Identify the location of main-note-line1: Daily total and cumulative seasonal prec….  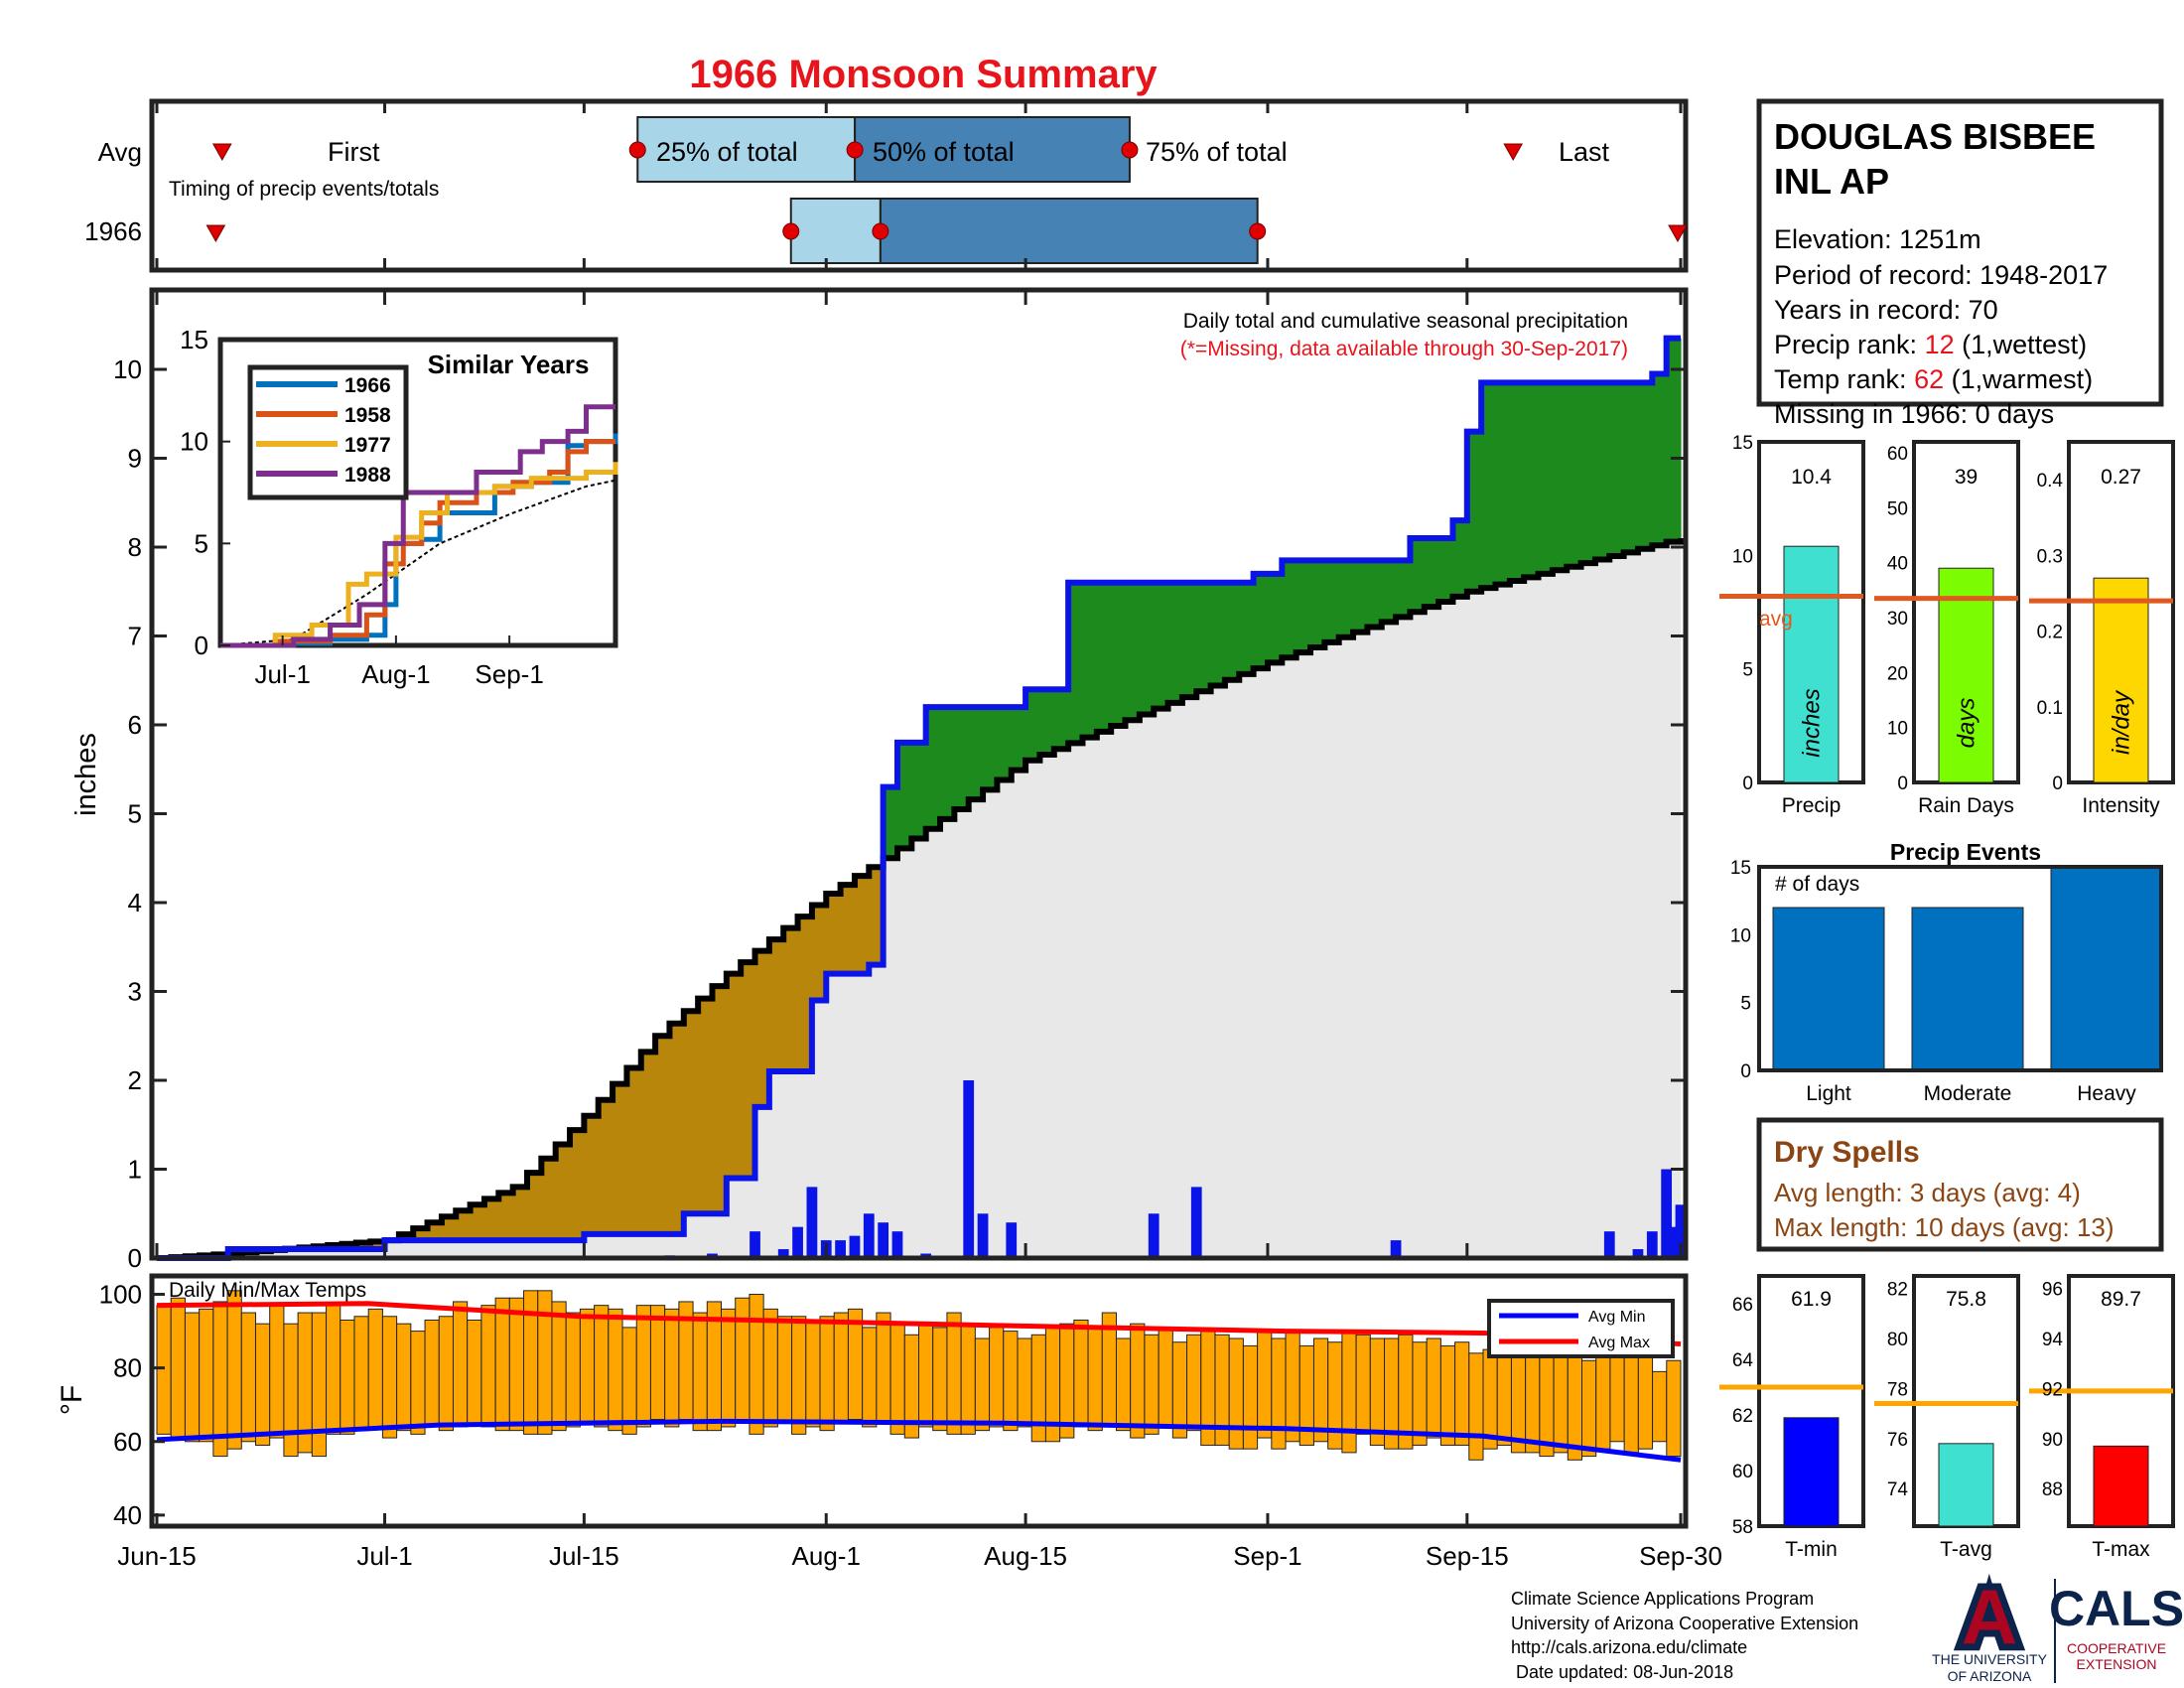
(1405, 321).